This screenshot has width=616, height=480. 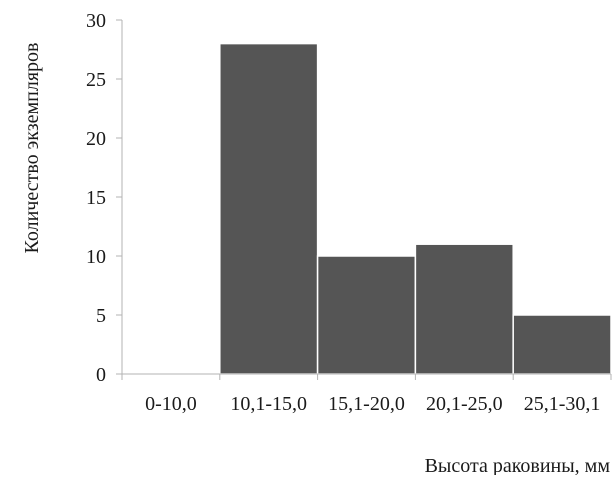 I want to click on y-tick-label: 0, so click(x=101, y=375).